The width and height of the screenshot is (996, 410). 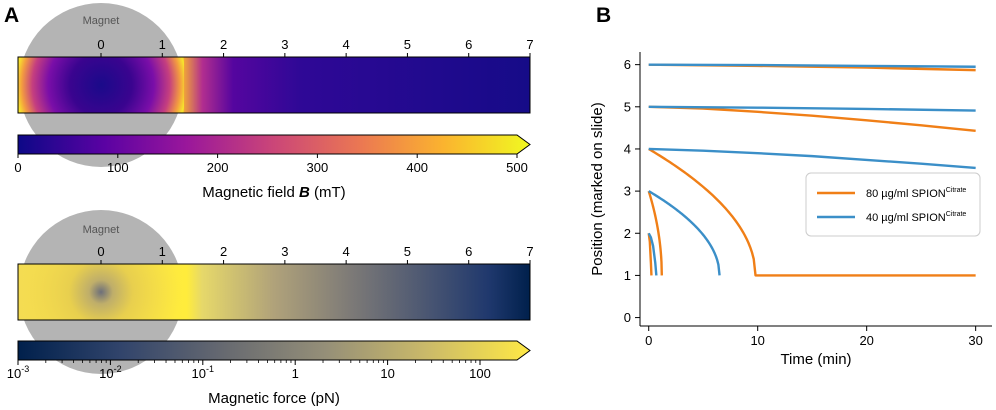 What do you see at coordinates (101, 292) in the screenshot?
I see `force-strip-magnet-spot` at bounding box center [101, 292].